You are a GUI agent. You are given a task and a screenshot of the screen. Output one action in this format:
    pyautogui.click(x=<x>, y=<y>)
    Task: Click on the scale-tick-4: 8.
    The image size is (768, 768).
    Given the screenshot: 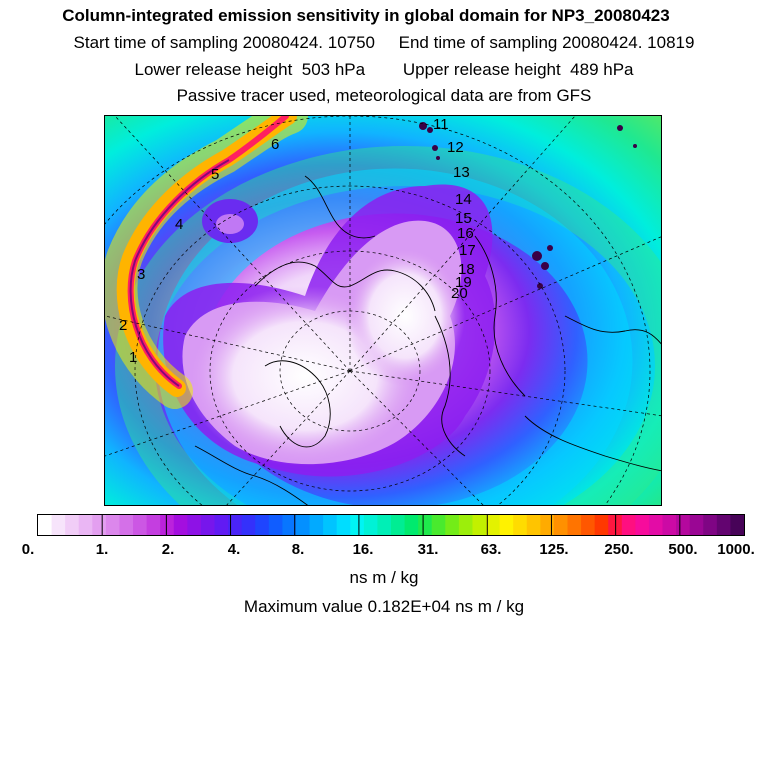 What is the action you would take?
    pyautogui.click(x=298, y=549)
    